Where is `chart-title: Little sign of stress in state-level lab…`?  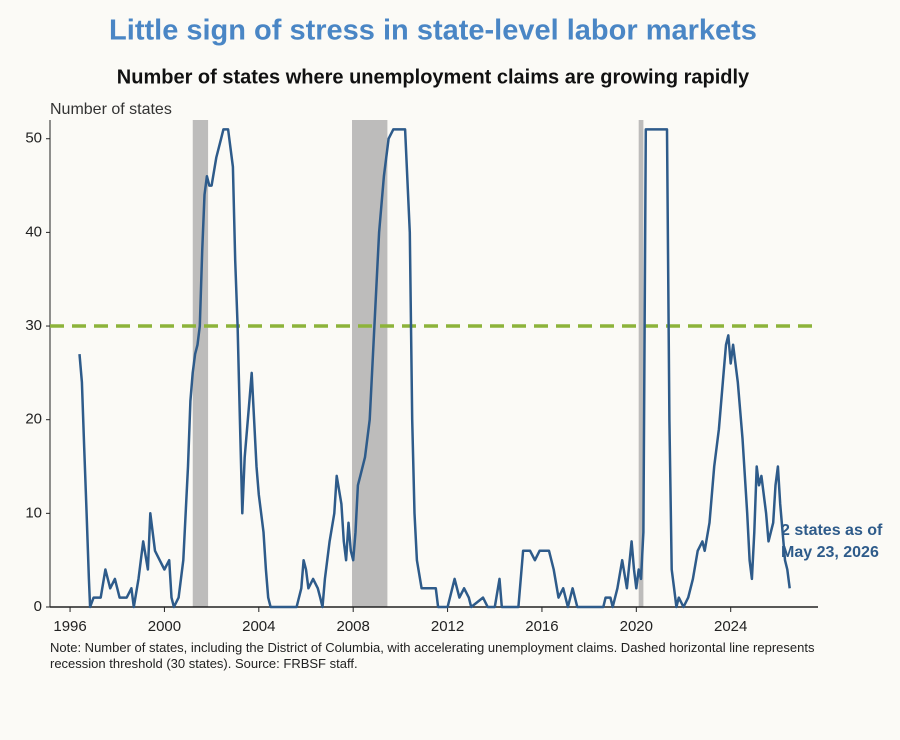
chart-title: Little sign of stress in state-level lab… is located at coordinates (433, 31).